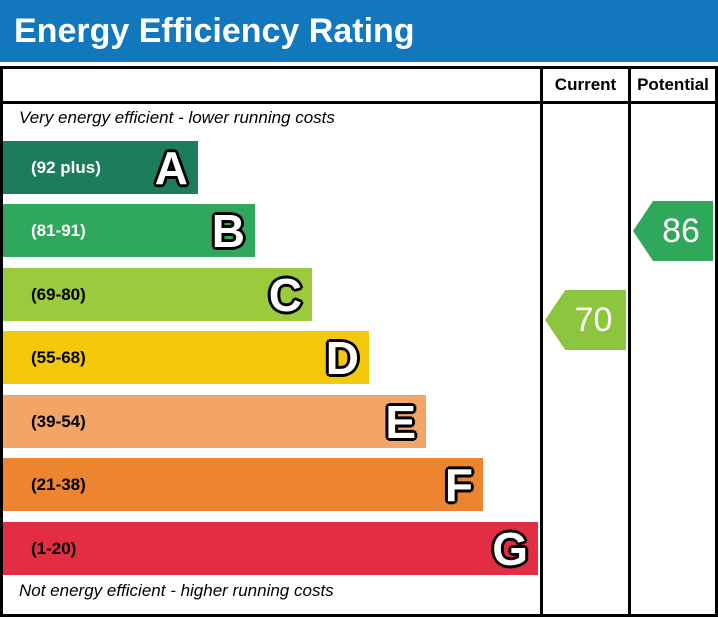 This screenshot has width=718, height=619. I want to click on band-letter: B, so click(228, 230).